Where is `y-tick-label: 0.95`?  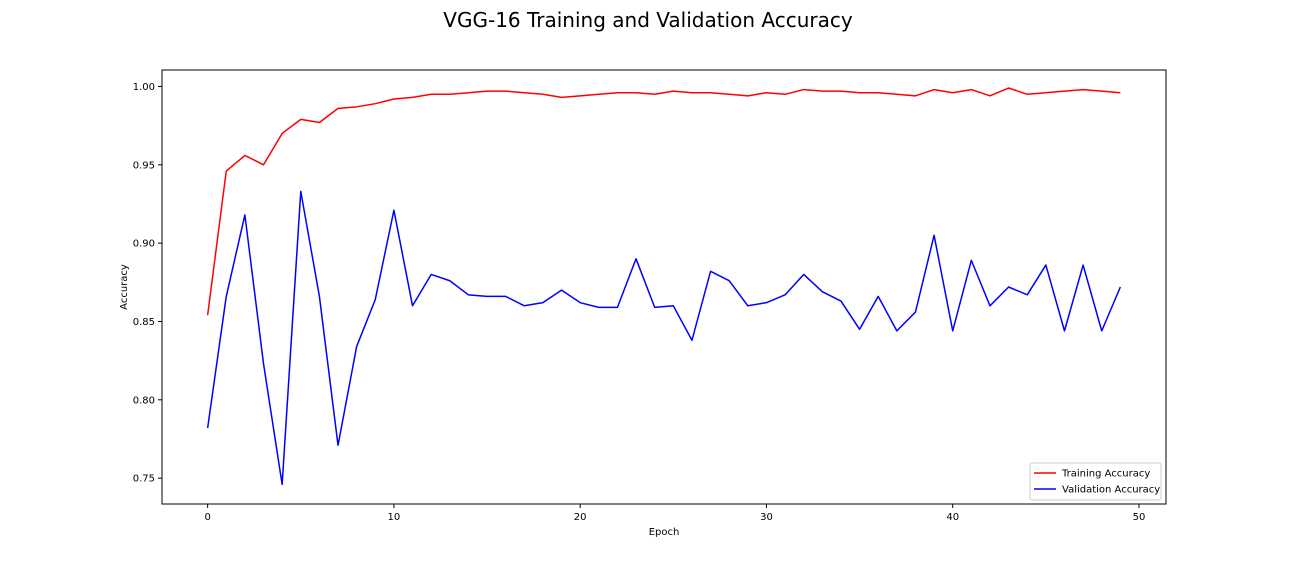
y-tick-label: 0.95 is located at coordinates (144, 165).